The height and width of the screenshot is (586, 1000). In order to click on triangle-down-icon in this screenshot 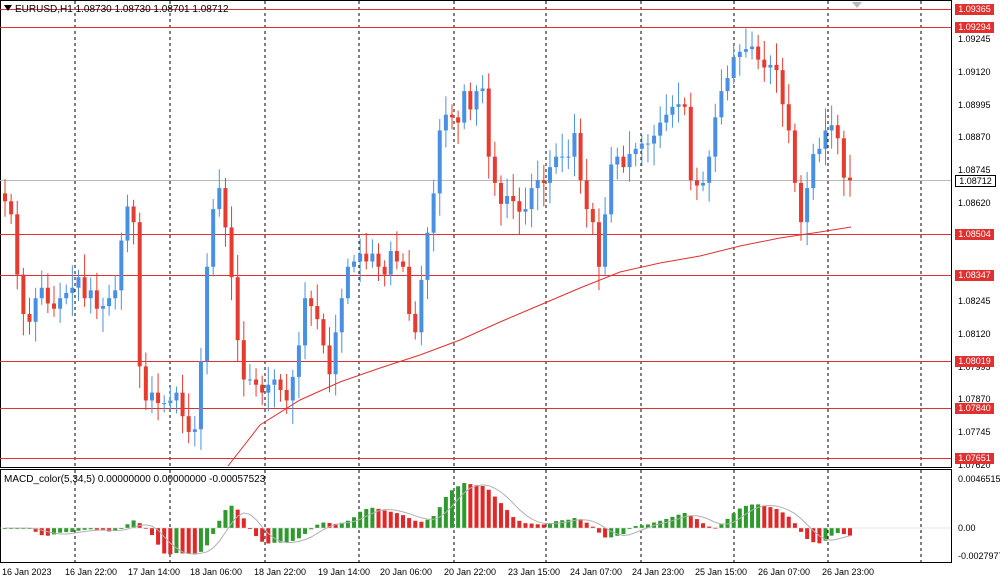, I will do `click(8, 8)`.